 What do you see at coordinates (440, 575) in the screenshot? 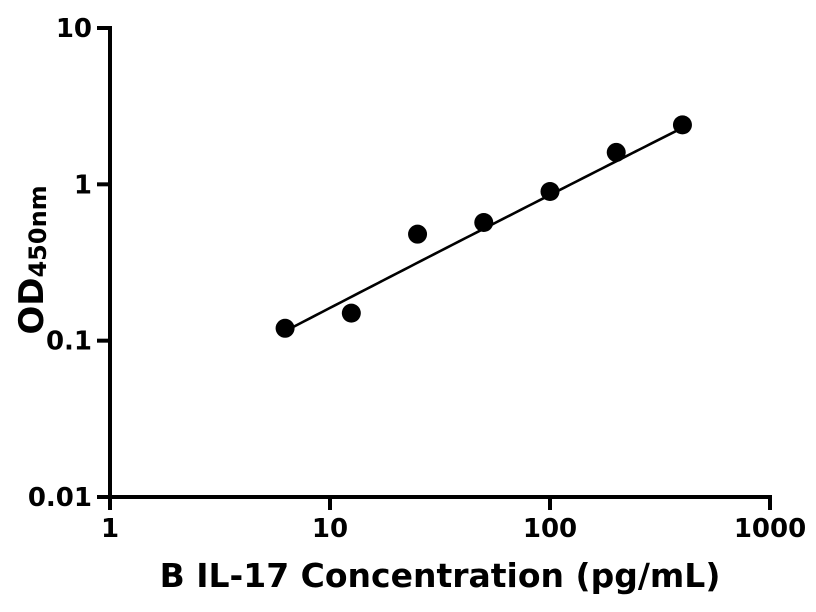
I see `x-axis-title: B IL-17 Concentration (pg/mL)` at bounding box center [440, 575].